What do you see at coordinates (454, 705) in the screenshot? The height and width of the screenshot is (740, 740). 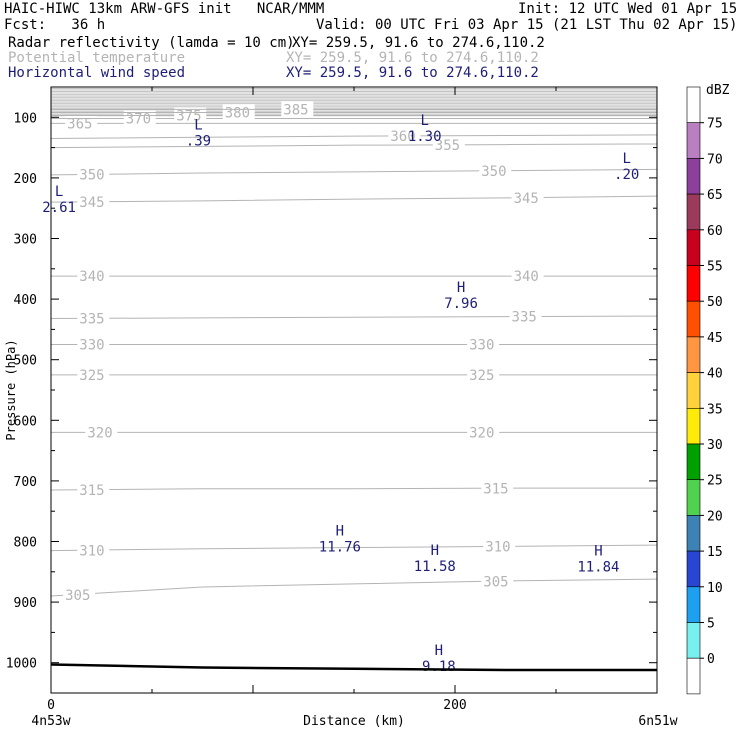 I see `x-tick-label-200: 200` at bounding box center [454, 705].